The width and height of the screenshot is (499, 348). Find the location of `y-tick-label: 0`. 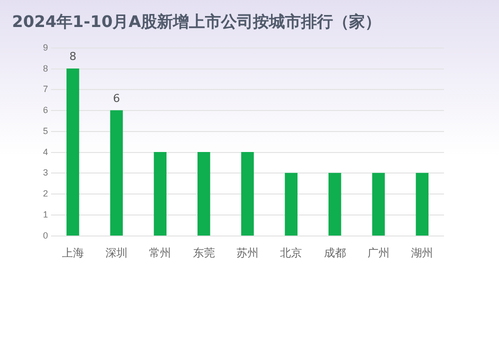

y-tick-label: 0 is located at coordinates (45, 235).